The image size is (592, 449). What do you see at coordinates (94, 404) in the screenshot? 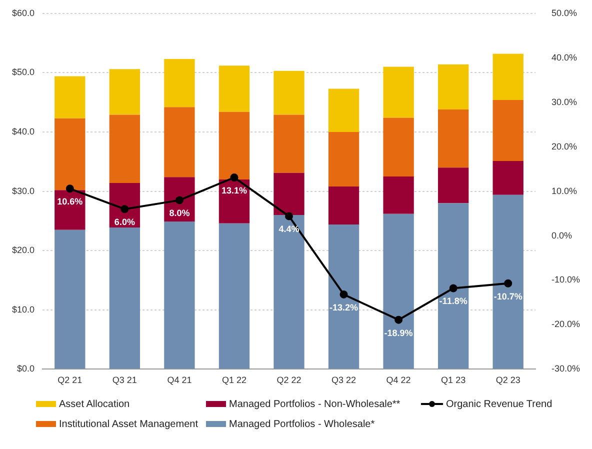
I see `legend-label: Asset Allocation` at bounding box center [94, 404].